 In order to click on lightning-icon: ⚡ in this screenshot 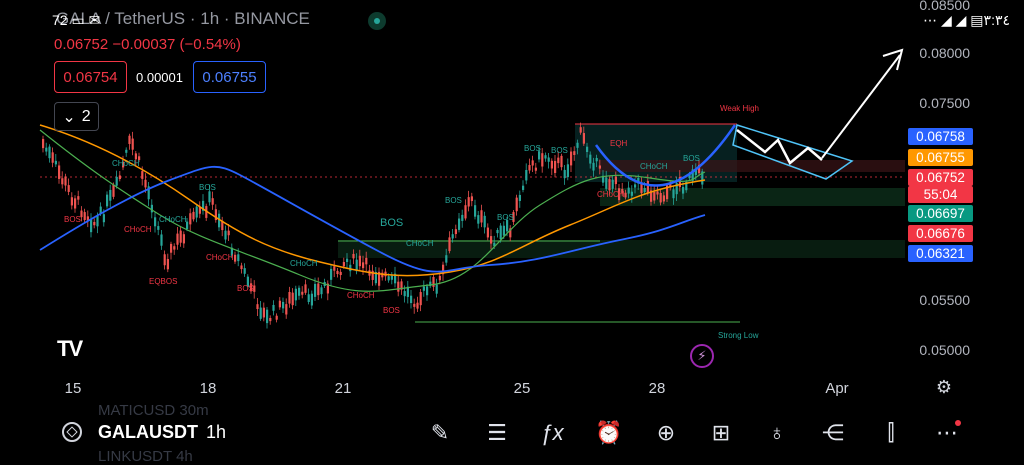, I will do `click(702, 356)`.